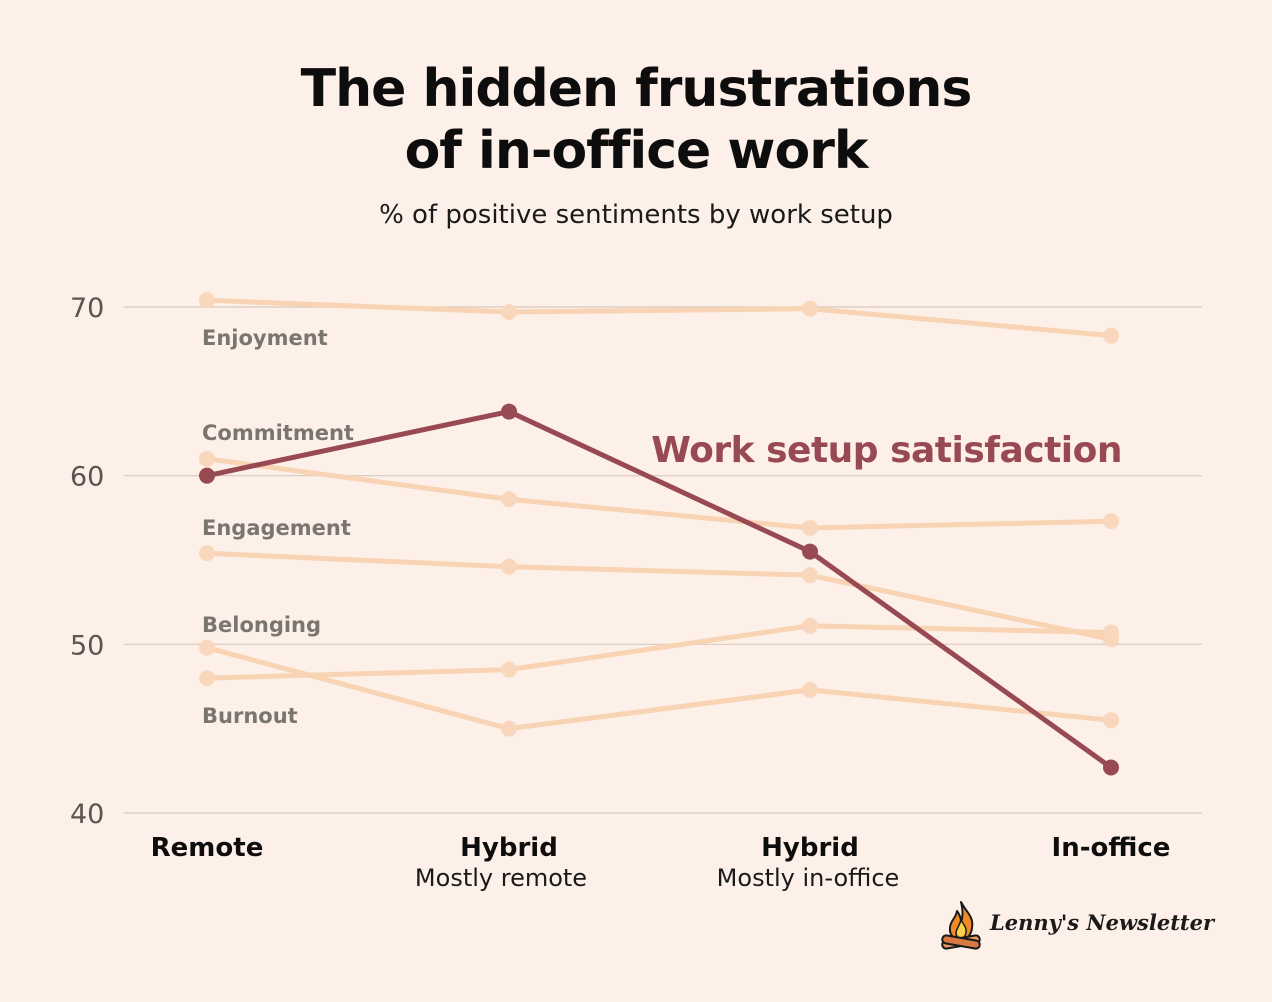 This screenshot has width=1272, height=1002. What do you see at coordinates (808, 878) in the screenshot?
I see `x-tick-sublabel: Mostly in-office` at bounding box center [808, 878].